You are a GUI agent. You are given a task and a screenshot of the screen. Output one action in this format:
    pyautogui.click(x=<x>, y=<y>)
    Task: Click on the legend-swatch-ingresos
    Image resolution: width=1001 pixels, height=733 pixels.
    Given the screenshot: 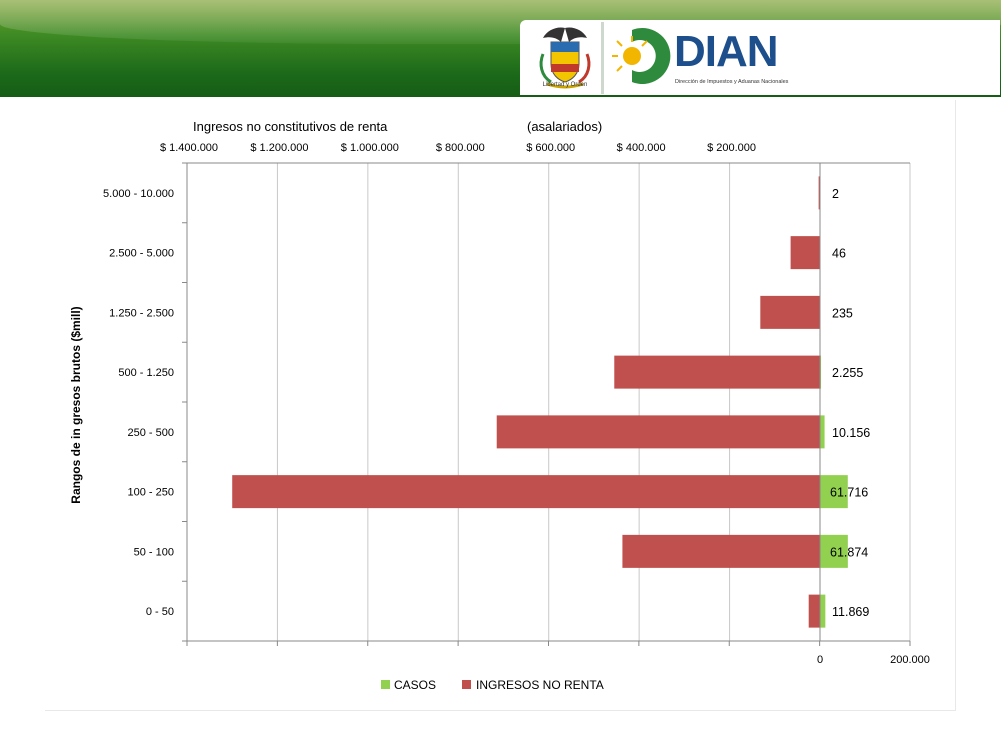 What is the action you would take?
    pyautogui.click(x=466, y=684)
    